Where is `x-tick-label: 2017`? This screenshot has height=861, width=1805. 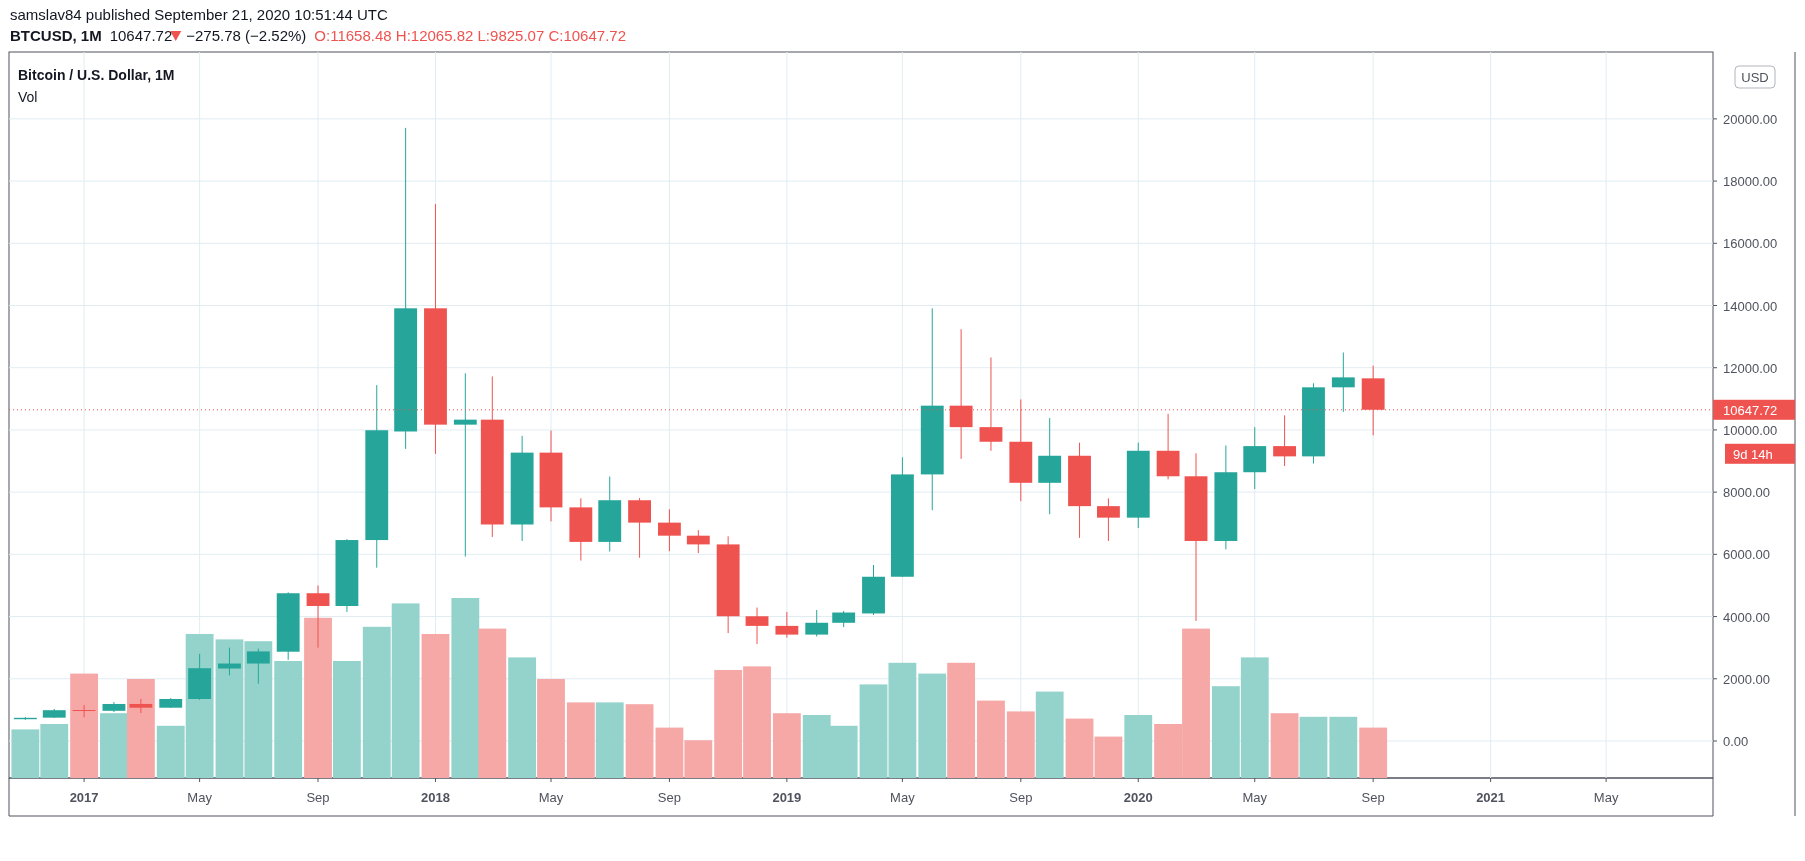 x-tick-label: 2017 is located at coordinates (84, 797).